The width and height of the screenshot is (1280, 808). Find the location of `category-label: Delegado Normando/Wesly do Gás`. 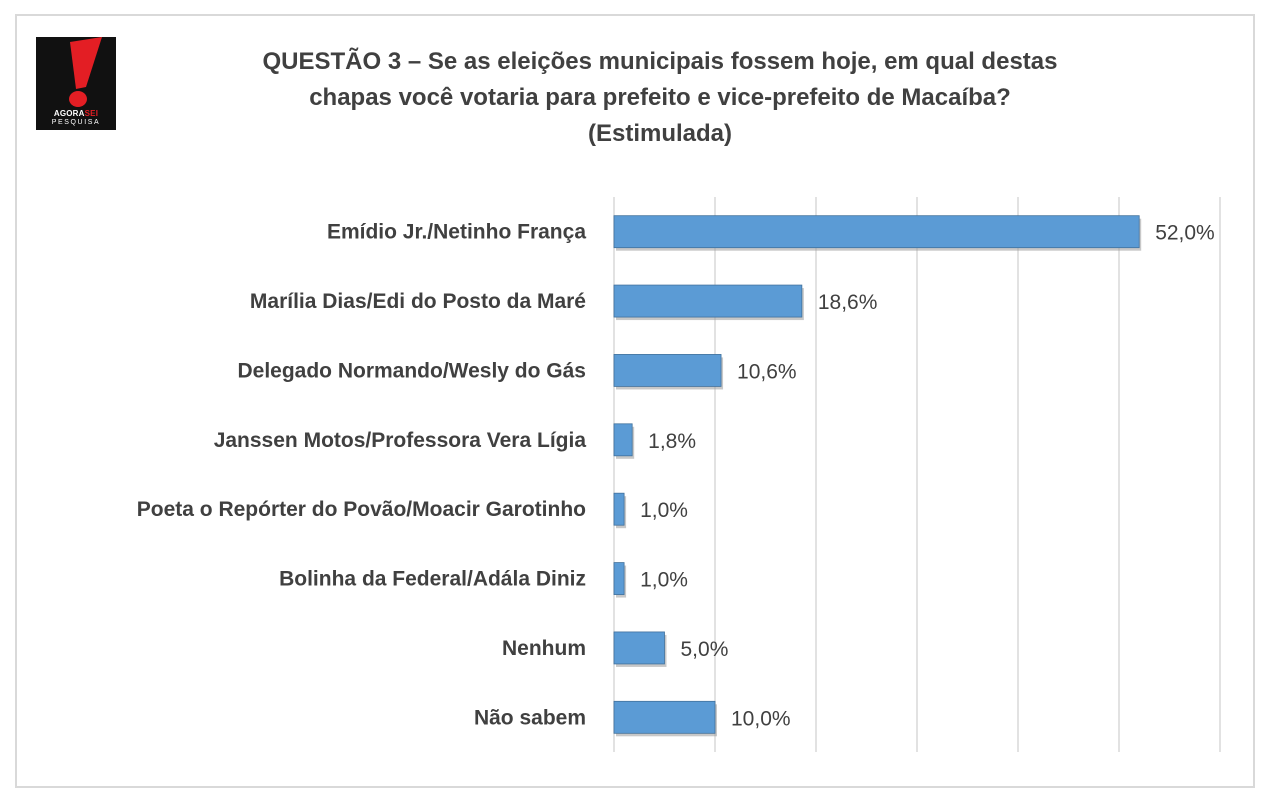

category-label: Delegado Normando/Wesly do Gás is located at coordinates (411, 370).